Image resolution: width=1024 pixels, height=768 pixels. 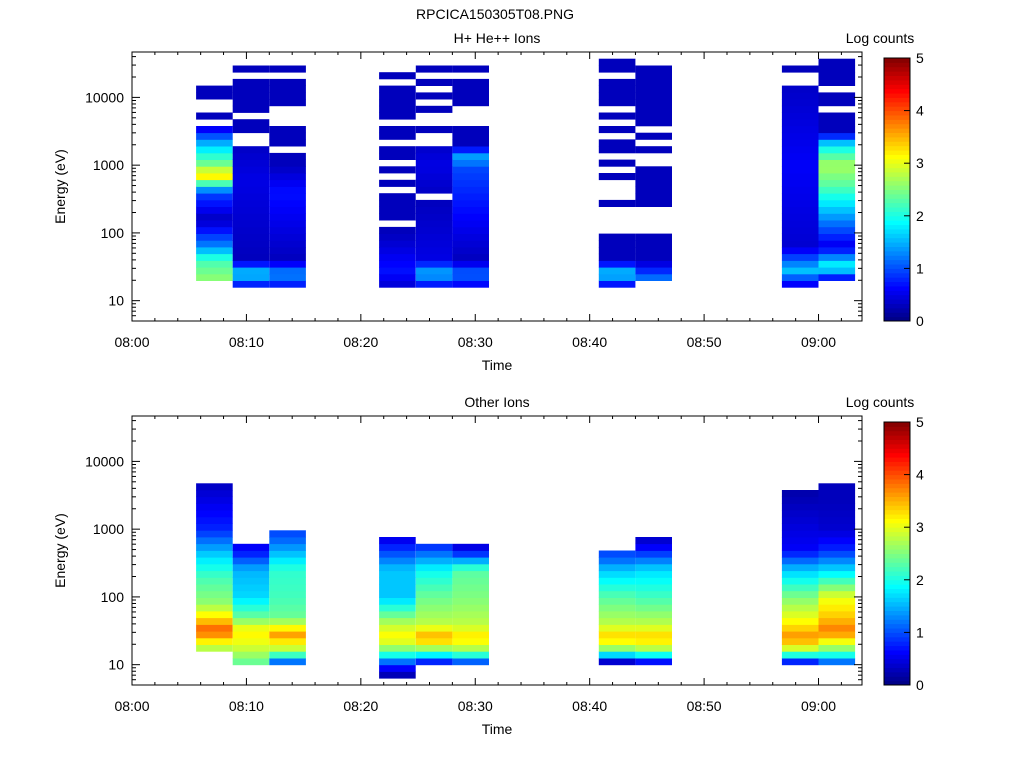 I want to click on colorbar-tick-label: 0, so click(x=920, y=685).